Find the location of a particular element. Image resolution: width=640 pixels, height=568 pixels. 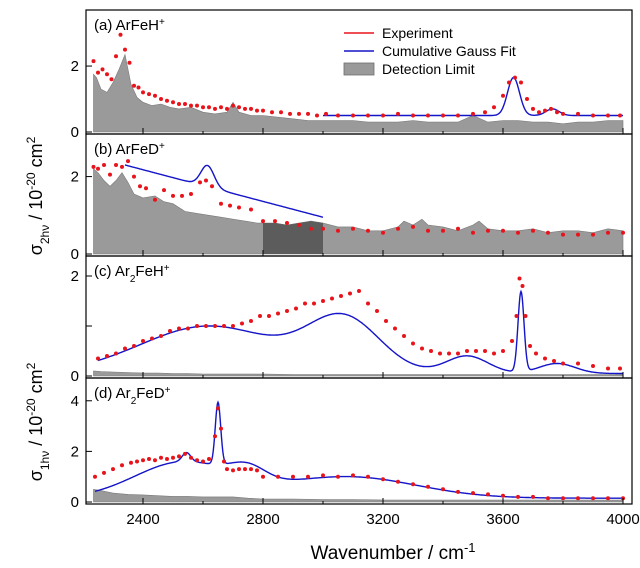

x-tick-label: 2400 is located at coordinates (142, 519).